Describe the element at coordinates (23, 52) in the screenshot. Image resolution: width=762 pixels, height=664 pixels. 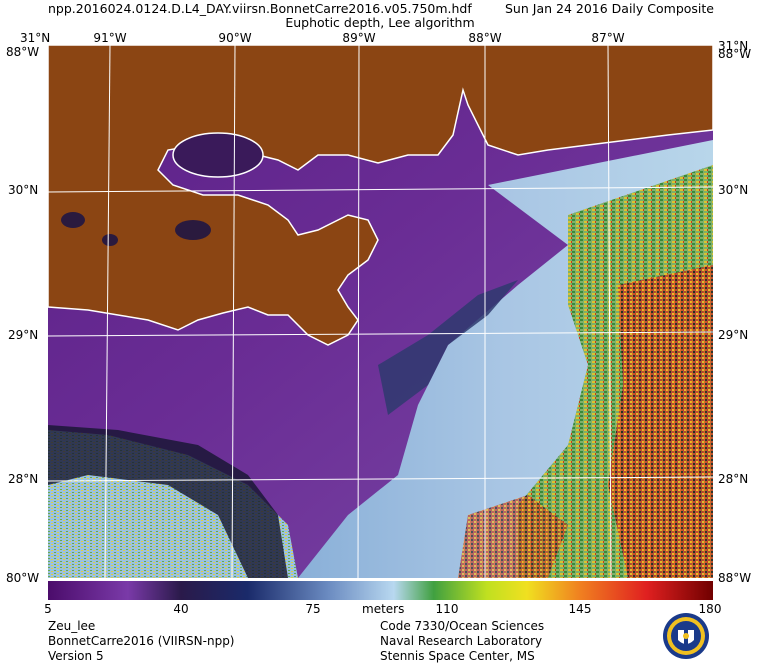
I see `corner-label-top-left-lon: 88°W` at that location.